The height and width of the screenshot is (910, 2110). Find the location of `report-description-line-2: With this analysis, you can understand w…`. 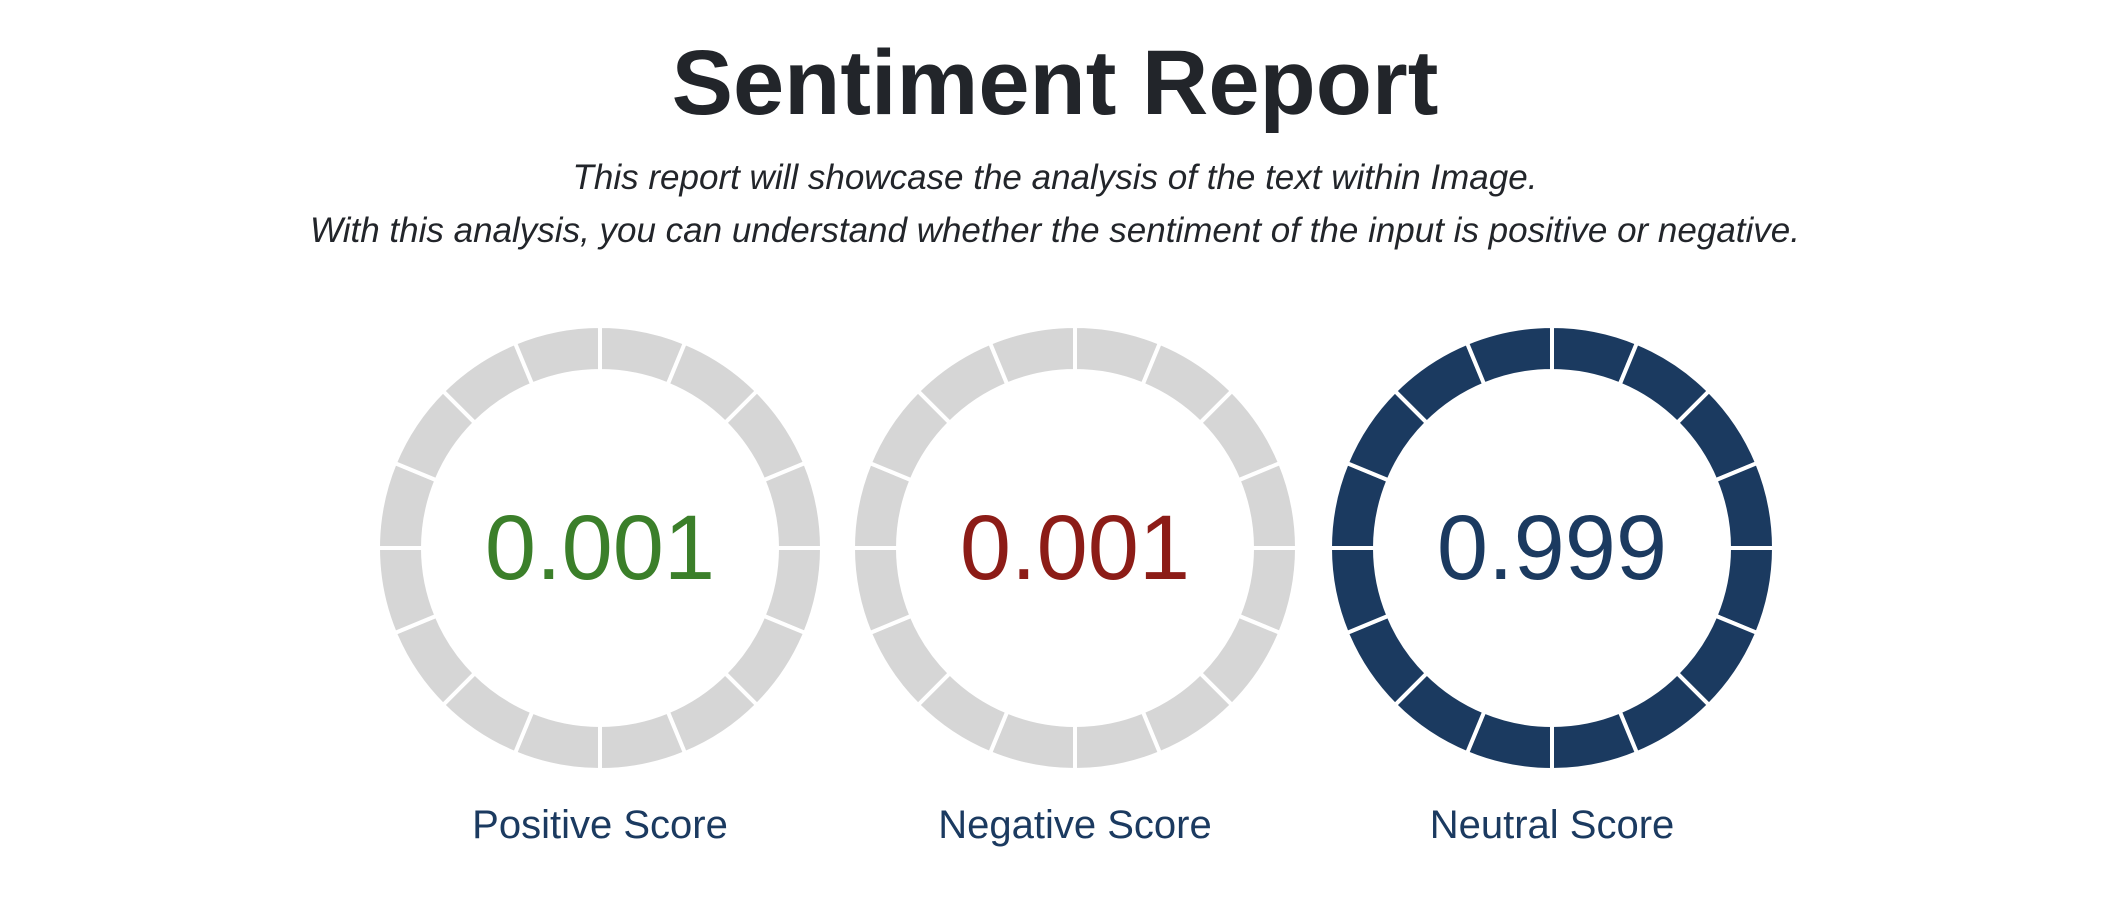

report-description-line-2: With this analysis, you can understand w… is located at coordinates (1055, 230).